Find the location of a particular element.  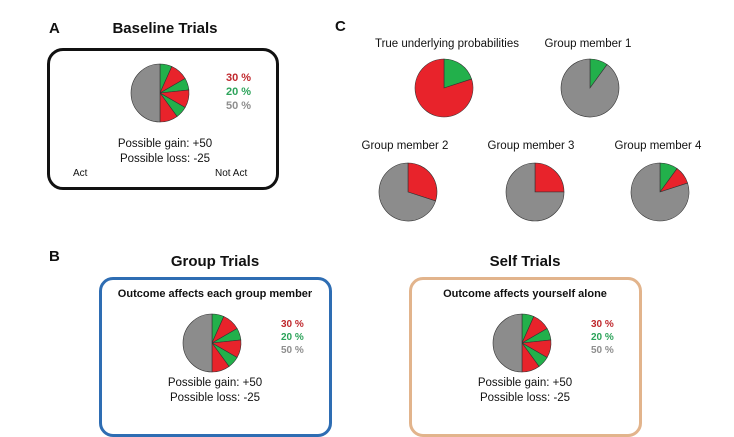

group-pct-50: 50 % is located at coordinates (292, 350).